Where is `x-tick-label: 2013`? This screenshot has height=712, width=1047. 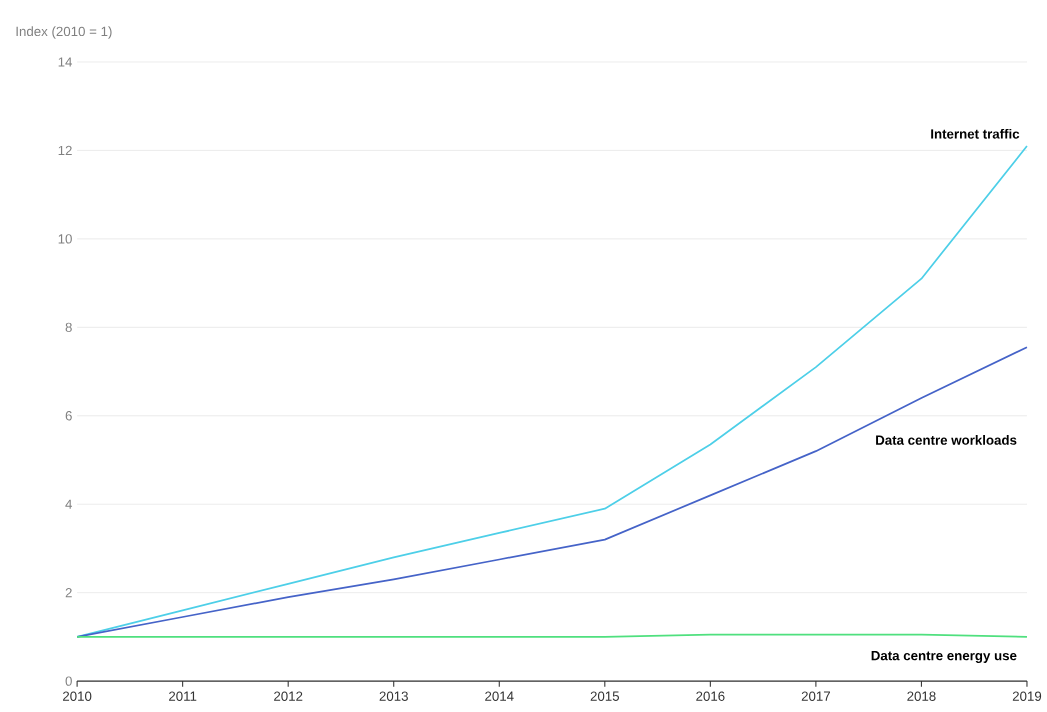 x-tick-label: 2013 is located at coordinates (393, 696).